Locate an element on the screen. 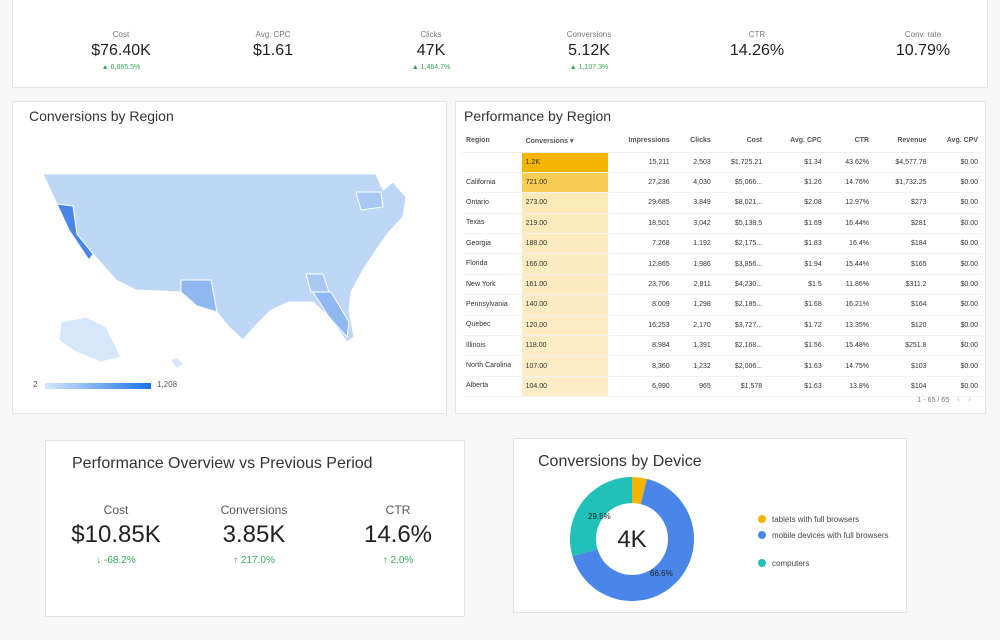  next-page-button: › is located at coordinates (969, 399).